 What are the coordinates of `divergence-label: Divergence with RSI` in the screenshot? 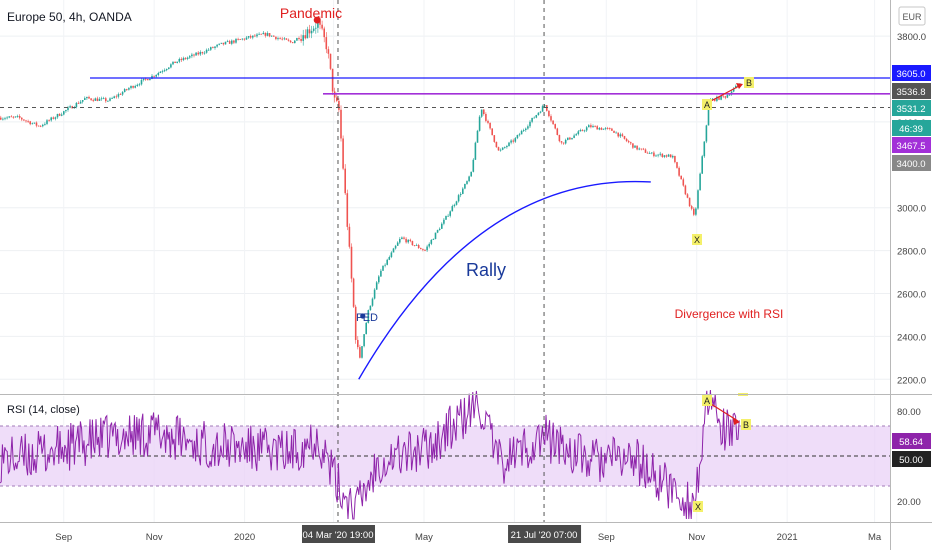 It's located at (729, 314).